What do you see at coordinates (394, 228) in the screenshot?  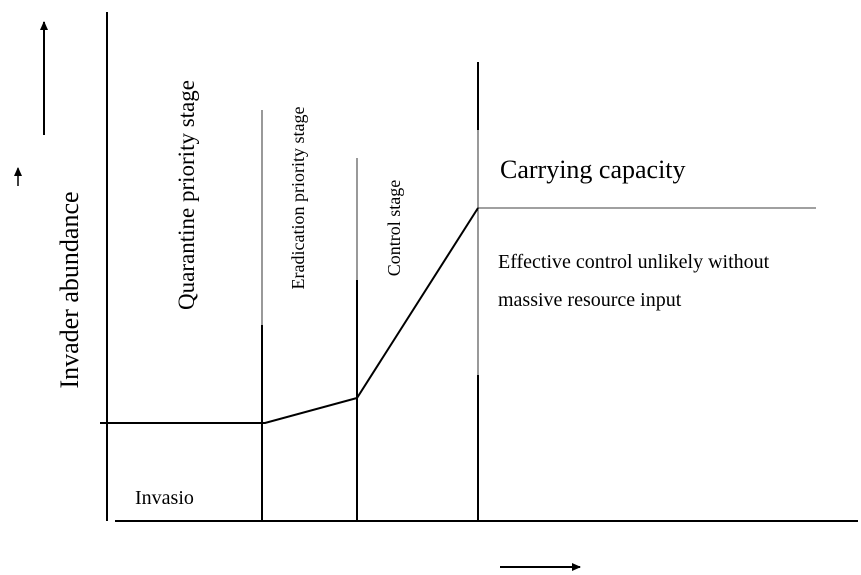 I see `stage-label: Control stage` at bounding box center [394, 228].